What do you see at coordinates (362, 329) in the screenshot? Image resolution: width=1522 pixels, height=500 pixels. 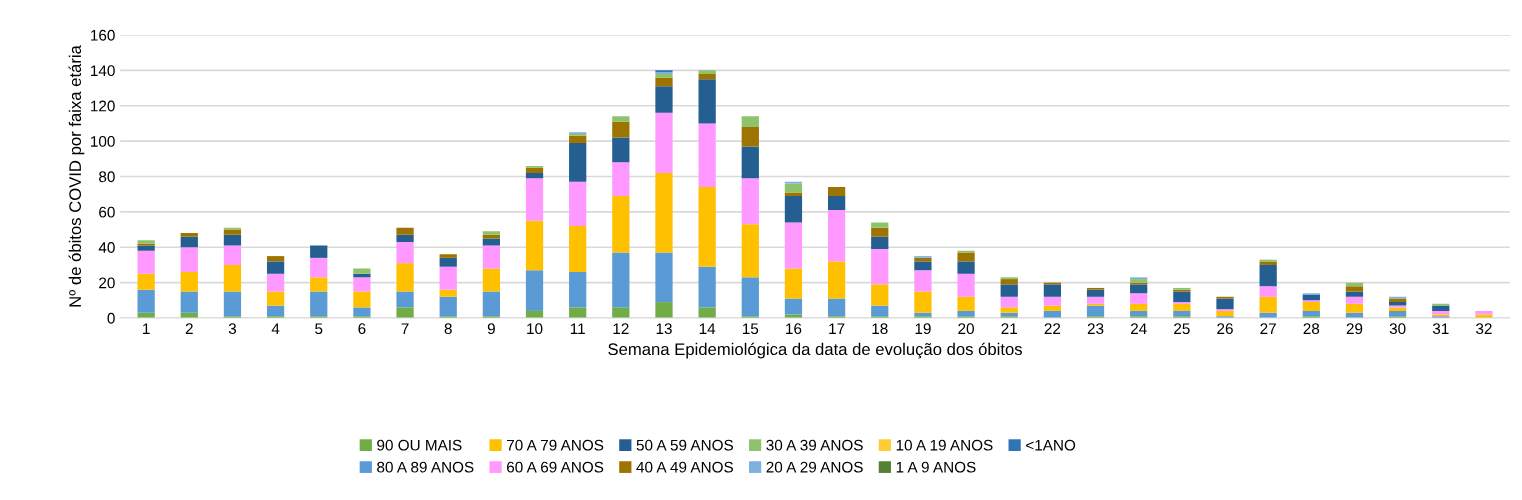 I see `x-tick-label: 6` at bounding box center [362, 329].